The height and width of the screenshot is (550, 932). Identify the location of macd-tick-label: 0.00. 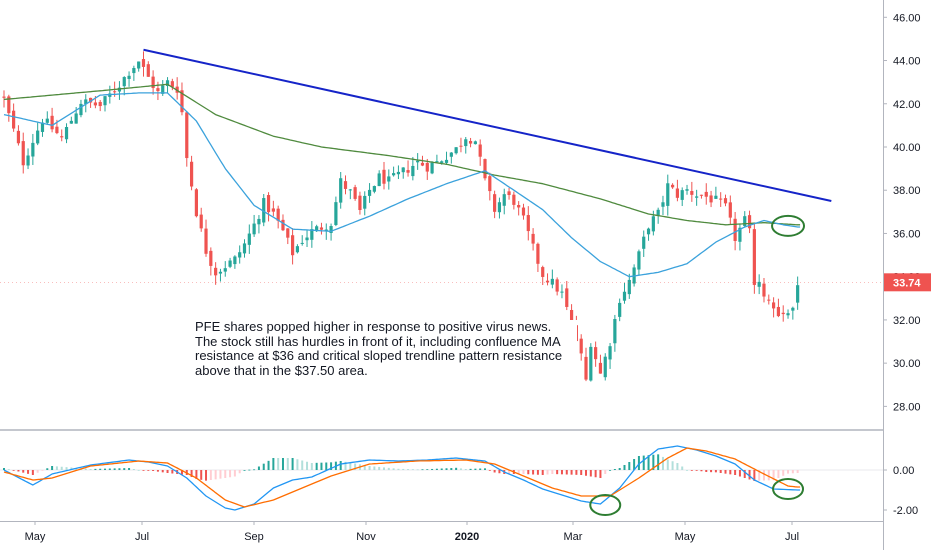
(903, 471).